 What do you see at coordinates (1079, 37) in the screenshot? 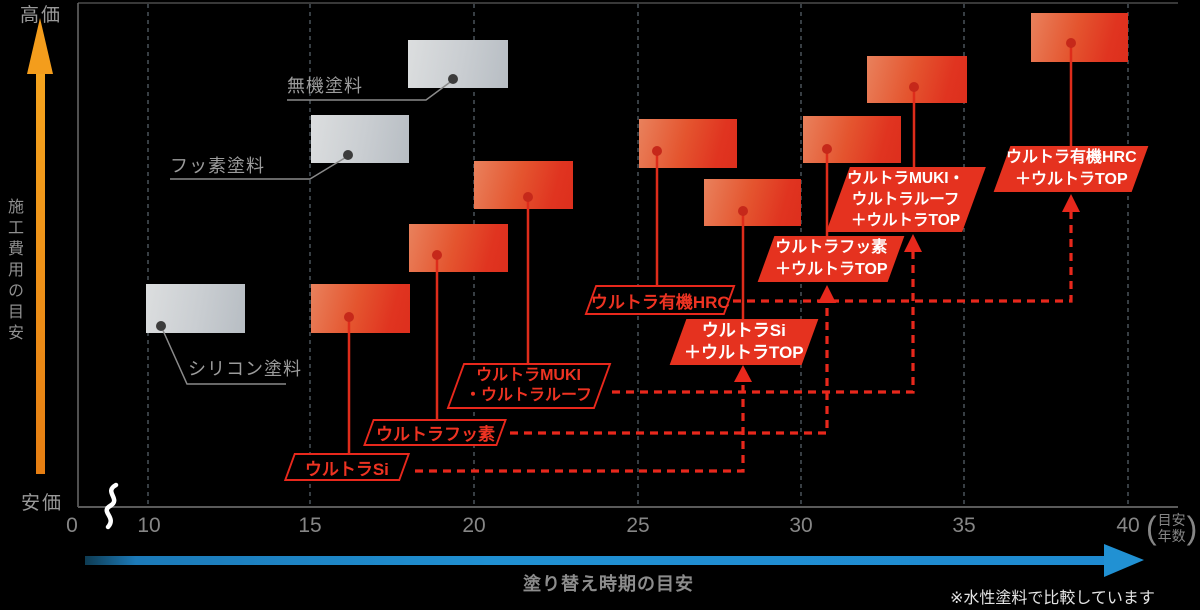
I see `box-ultra-hrc-top` at bounding box center [1079, 37].